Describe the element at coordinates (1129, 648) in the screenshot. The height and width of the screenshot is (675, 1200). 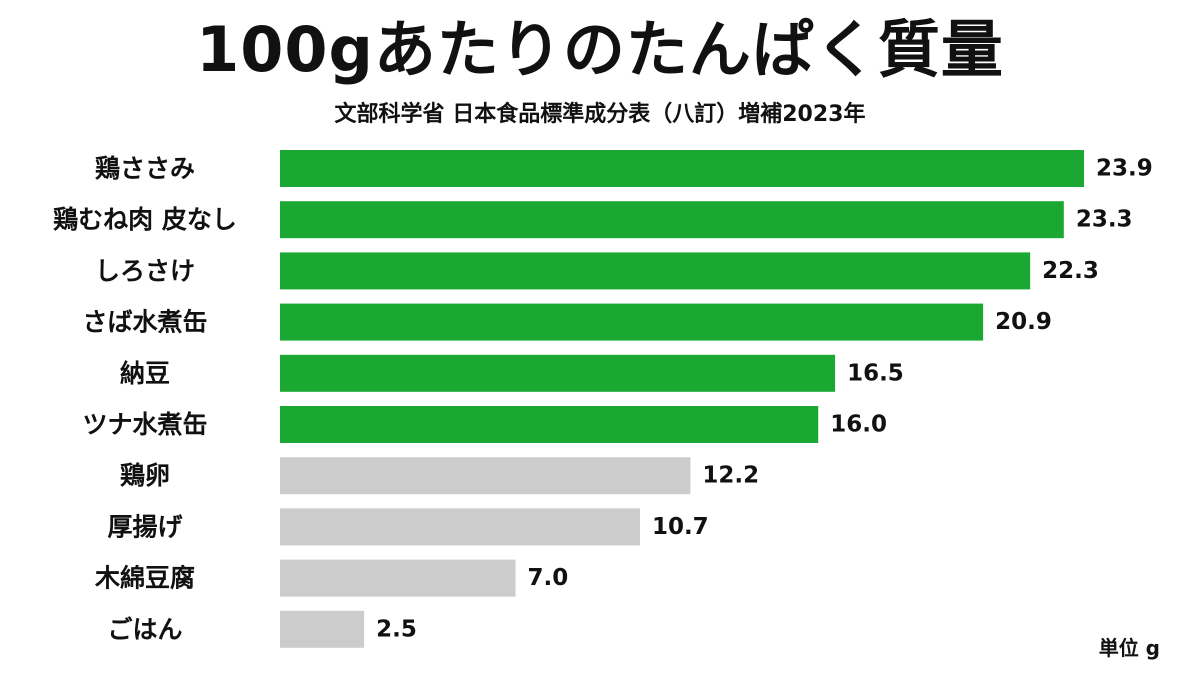
I see `unit-label: 単位 g` at that location.